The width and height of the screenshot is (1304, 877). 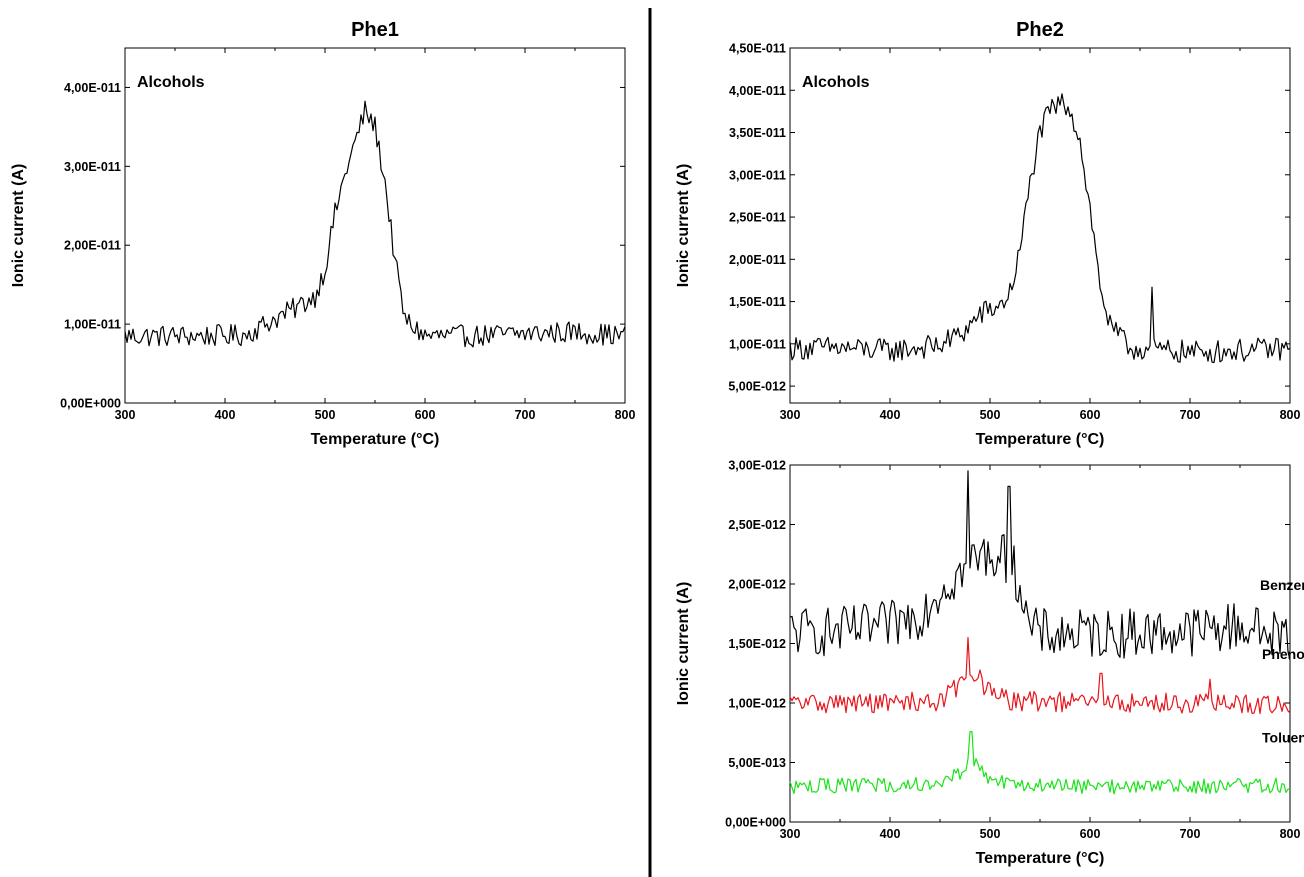 What do you see at coordinates (1283, 654) in the screenshot?
I see `series-label: Phenols` at bounding box center [1283, 654].